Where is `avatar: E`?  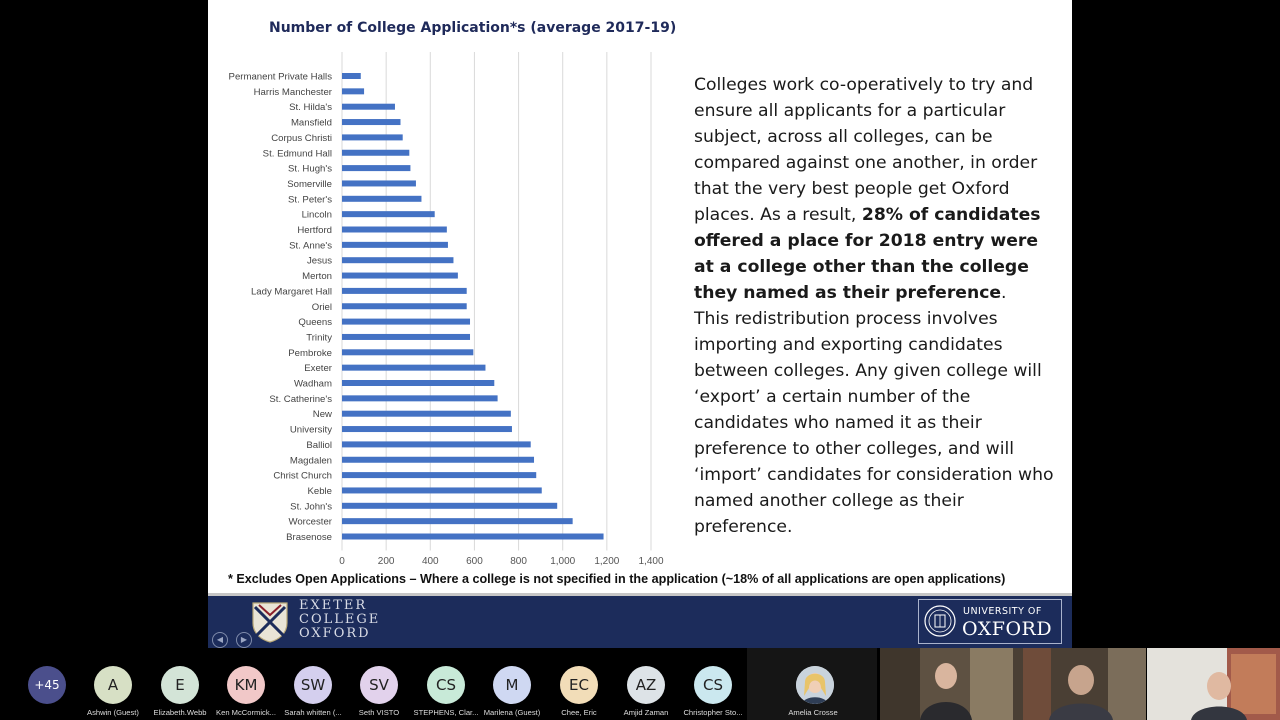 avatar: E is located at coordinates (180, 685).